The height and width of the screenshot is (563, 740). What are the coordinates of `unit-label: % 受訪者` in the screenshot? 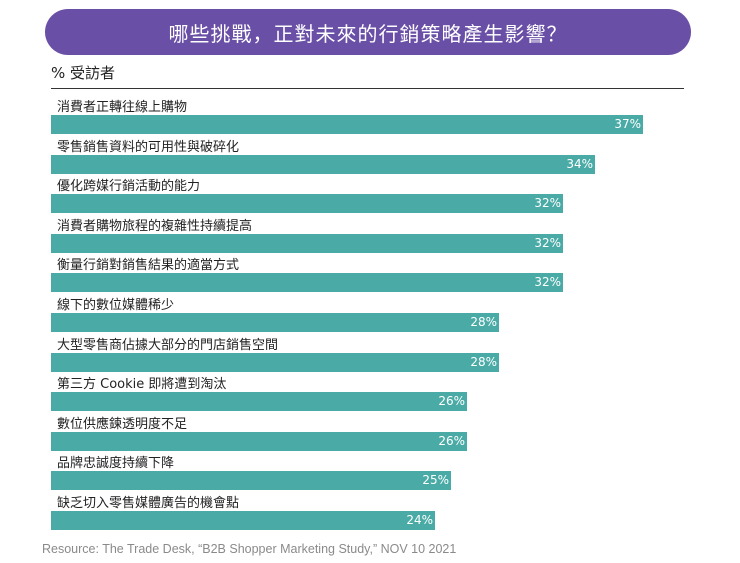 It's located at (83, 73).